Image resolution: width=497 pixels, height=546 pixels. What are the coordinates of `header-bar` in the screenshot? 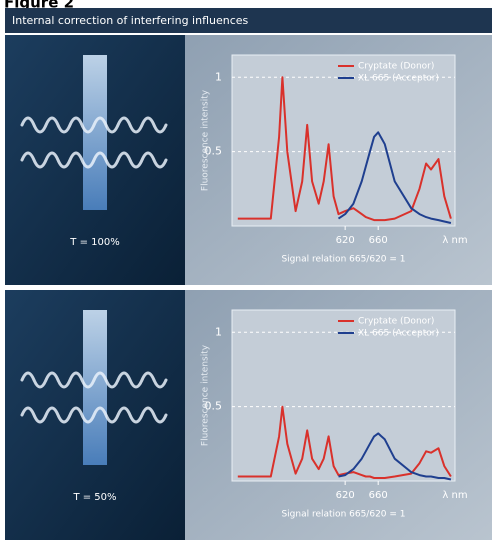 It's located at (248, 20).